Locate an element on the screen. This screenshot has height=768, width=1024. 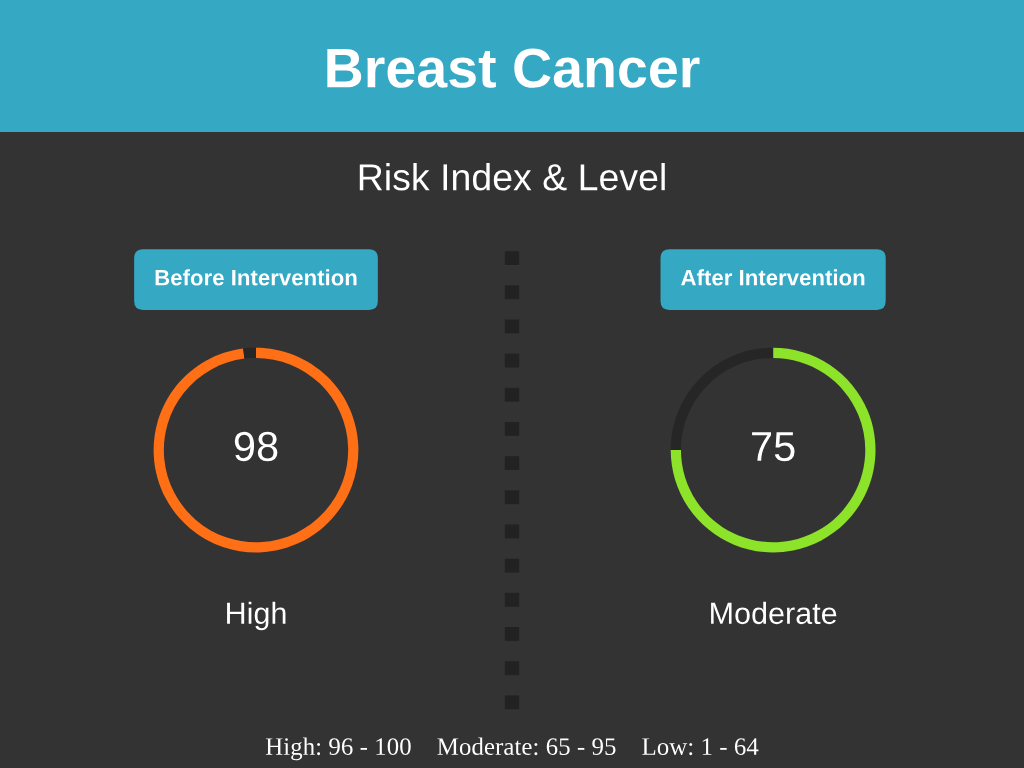
text: High is located at coordinates (256, 616).